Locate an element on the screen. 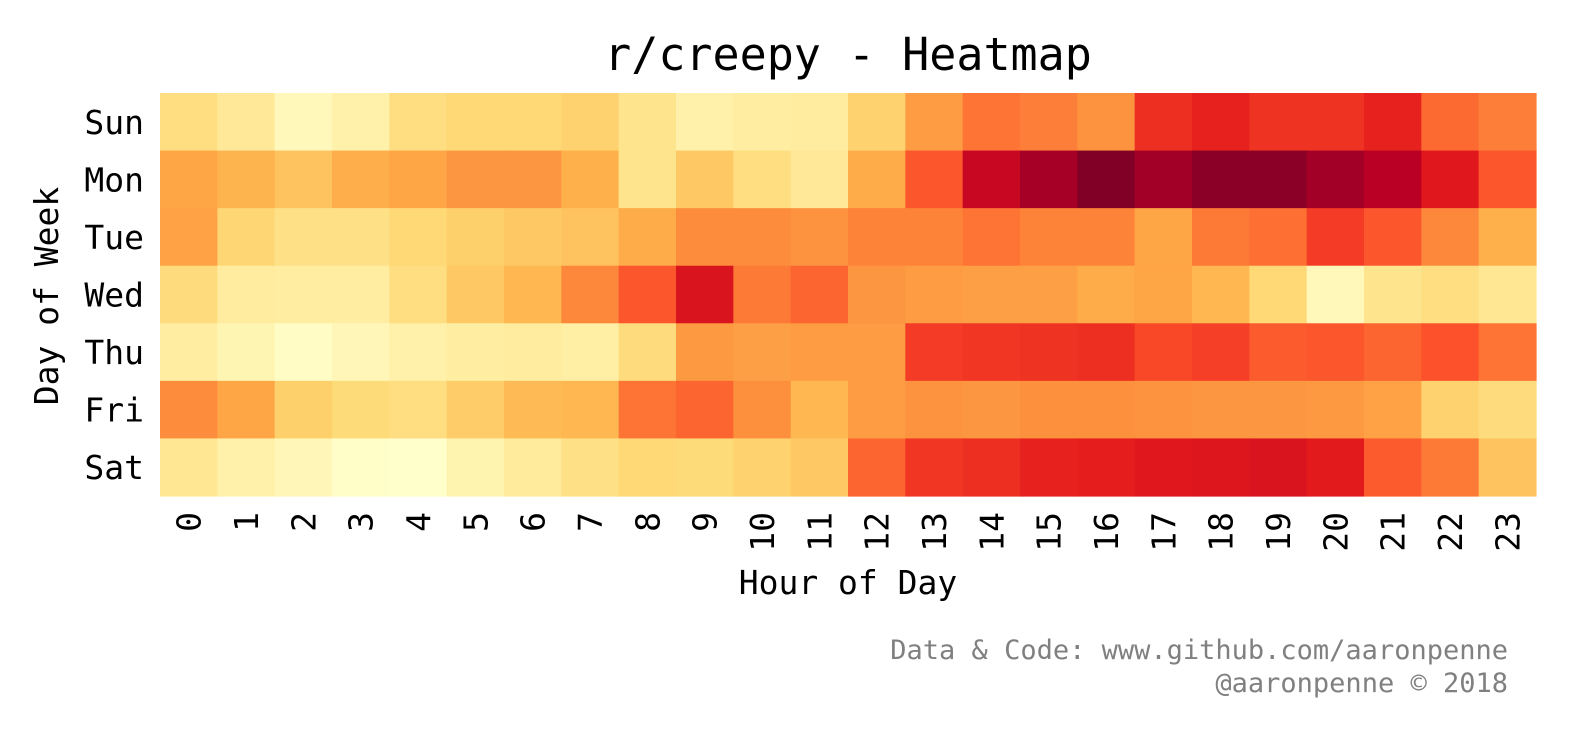 Image resolution: width=1588 pixels, height=741 pixels. chart-title: r/creepy - Heatmap is located at coordinates (848, 54).